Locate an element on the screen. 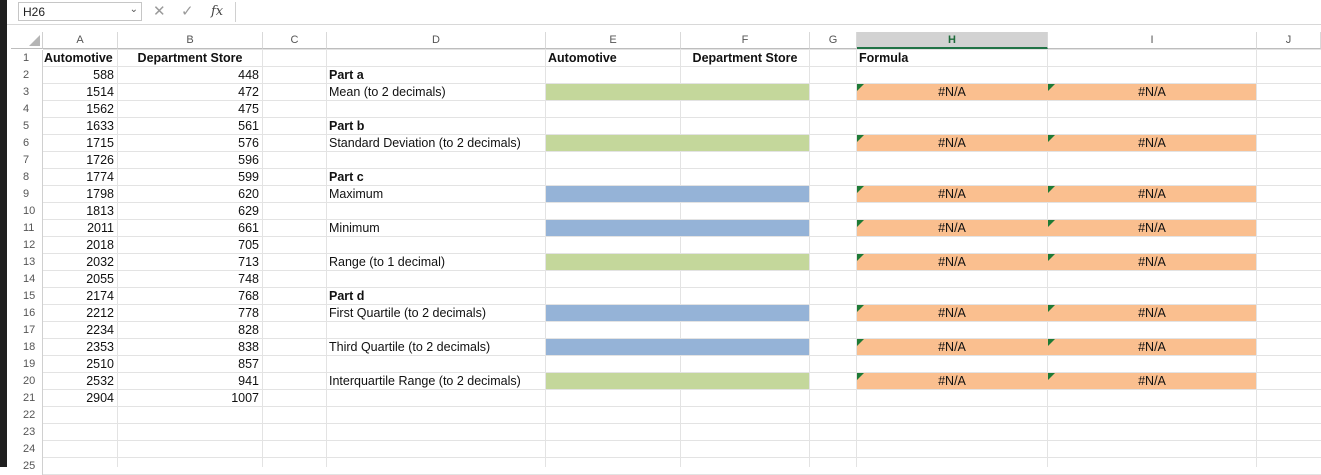 Image resolution: width=1321 pixels, height=475 pixels. cell-a8: 1774 is located at coordinates (100, 177).